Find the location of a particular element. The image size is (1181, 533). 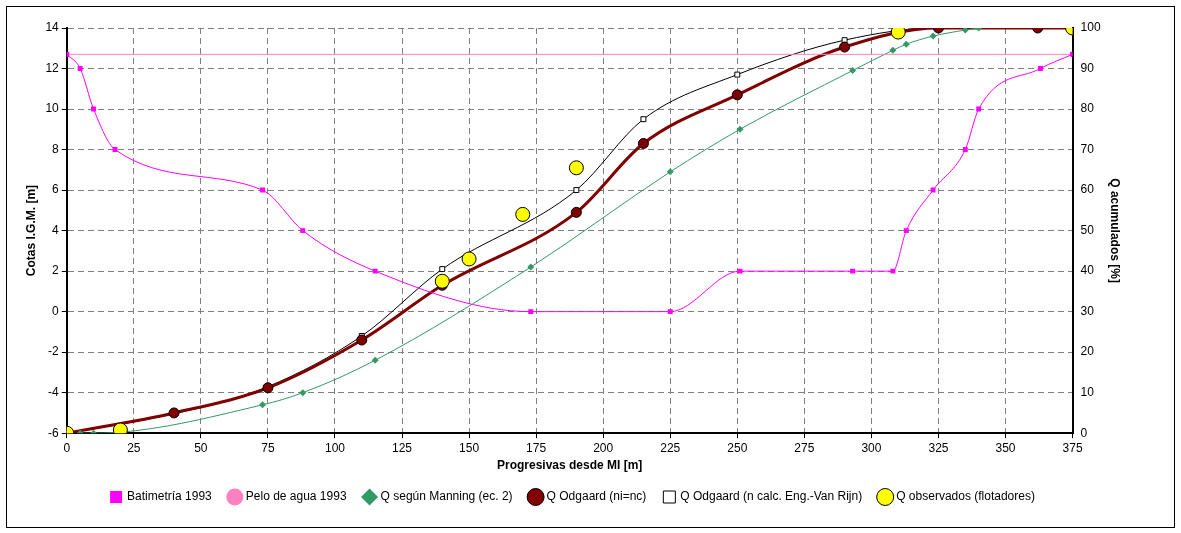

x-tick-label: 150 is located at coordinates (469, 447).